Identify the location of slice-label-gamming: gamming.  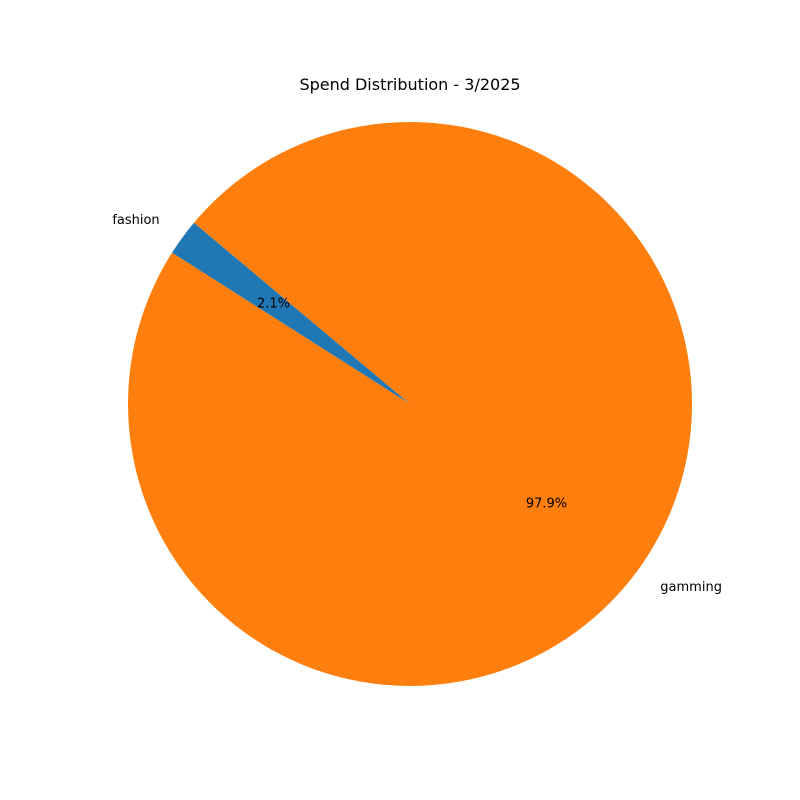
(691, 587).